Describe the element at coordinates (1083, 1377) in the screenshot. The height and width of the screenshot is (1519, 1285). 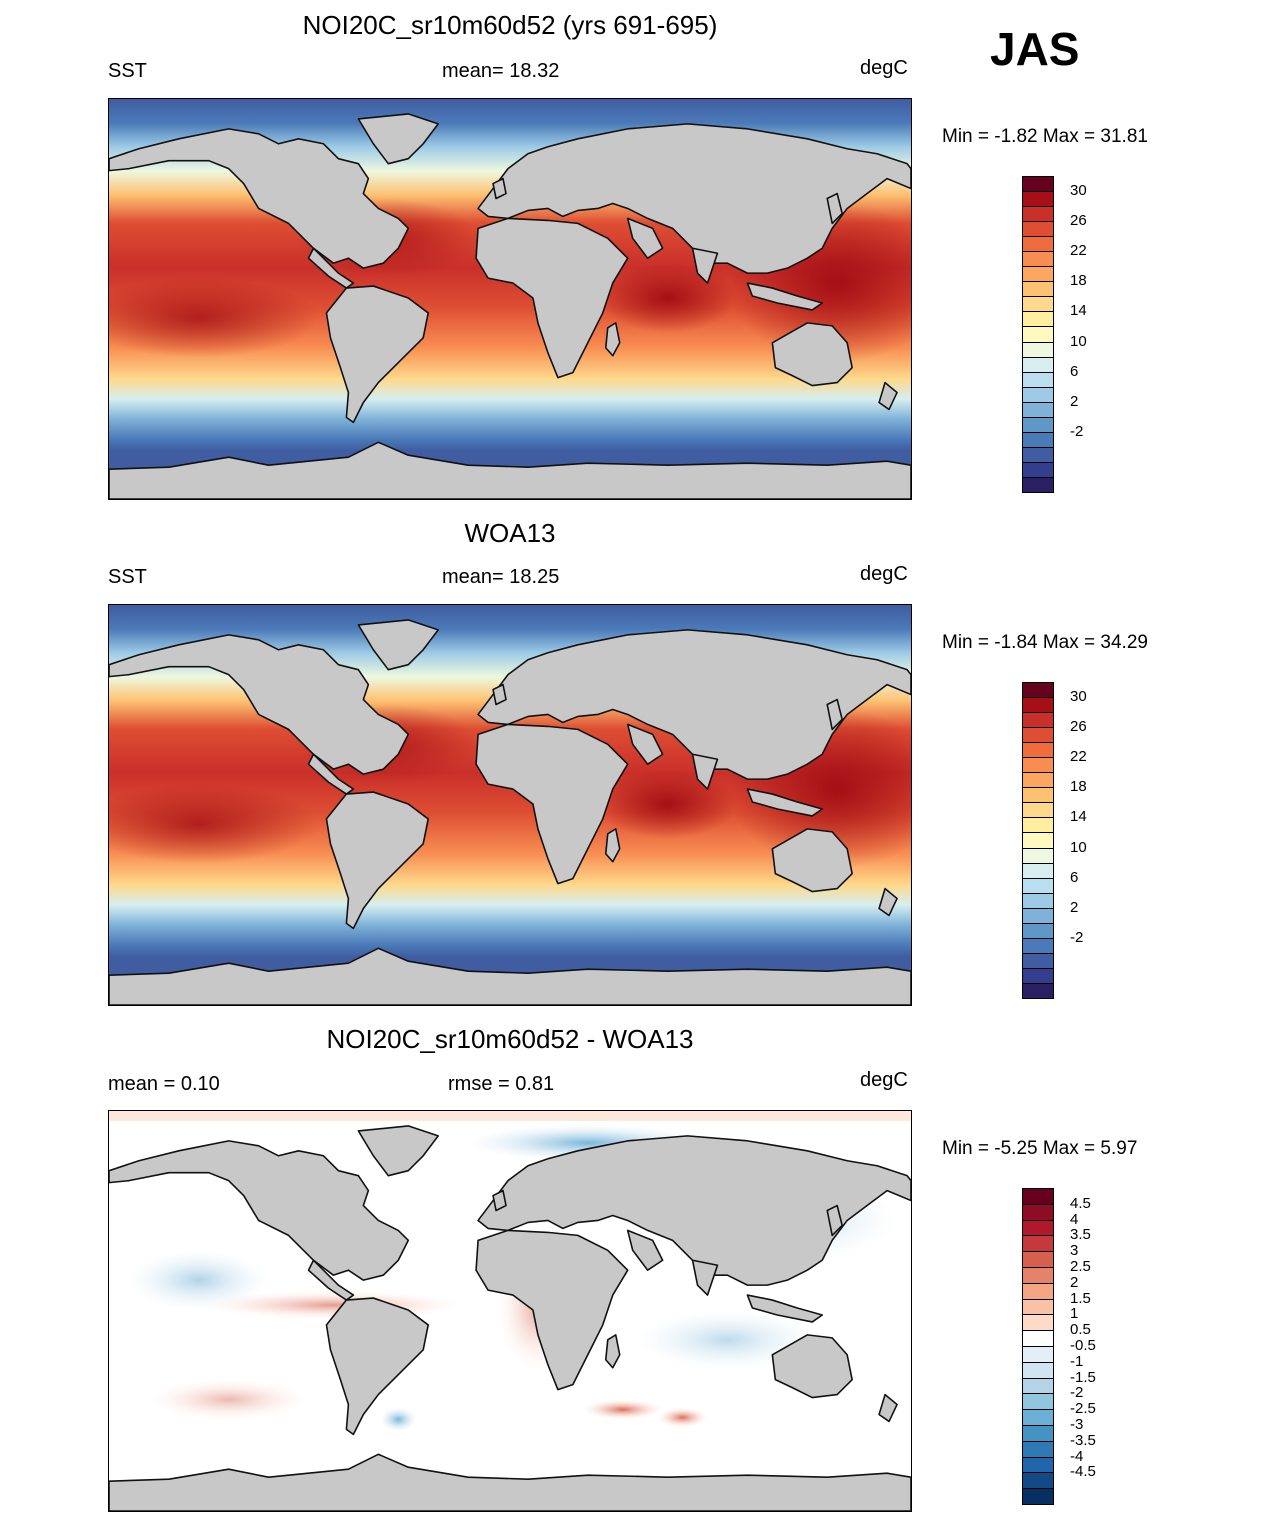
I see `colorbar-label: -1.5` at that location.